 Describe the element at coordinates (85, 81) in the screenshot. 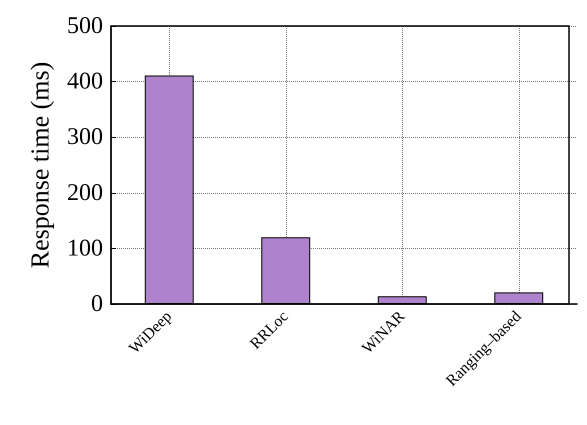

I see `y-tick-label: 400` at that location.